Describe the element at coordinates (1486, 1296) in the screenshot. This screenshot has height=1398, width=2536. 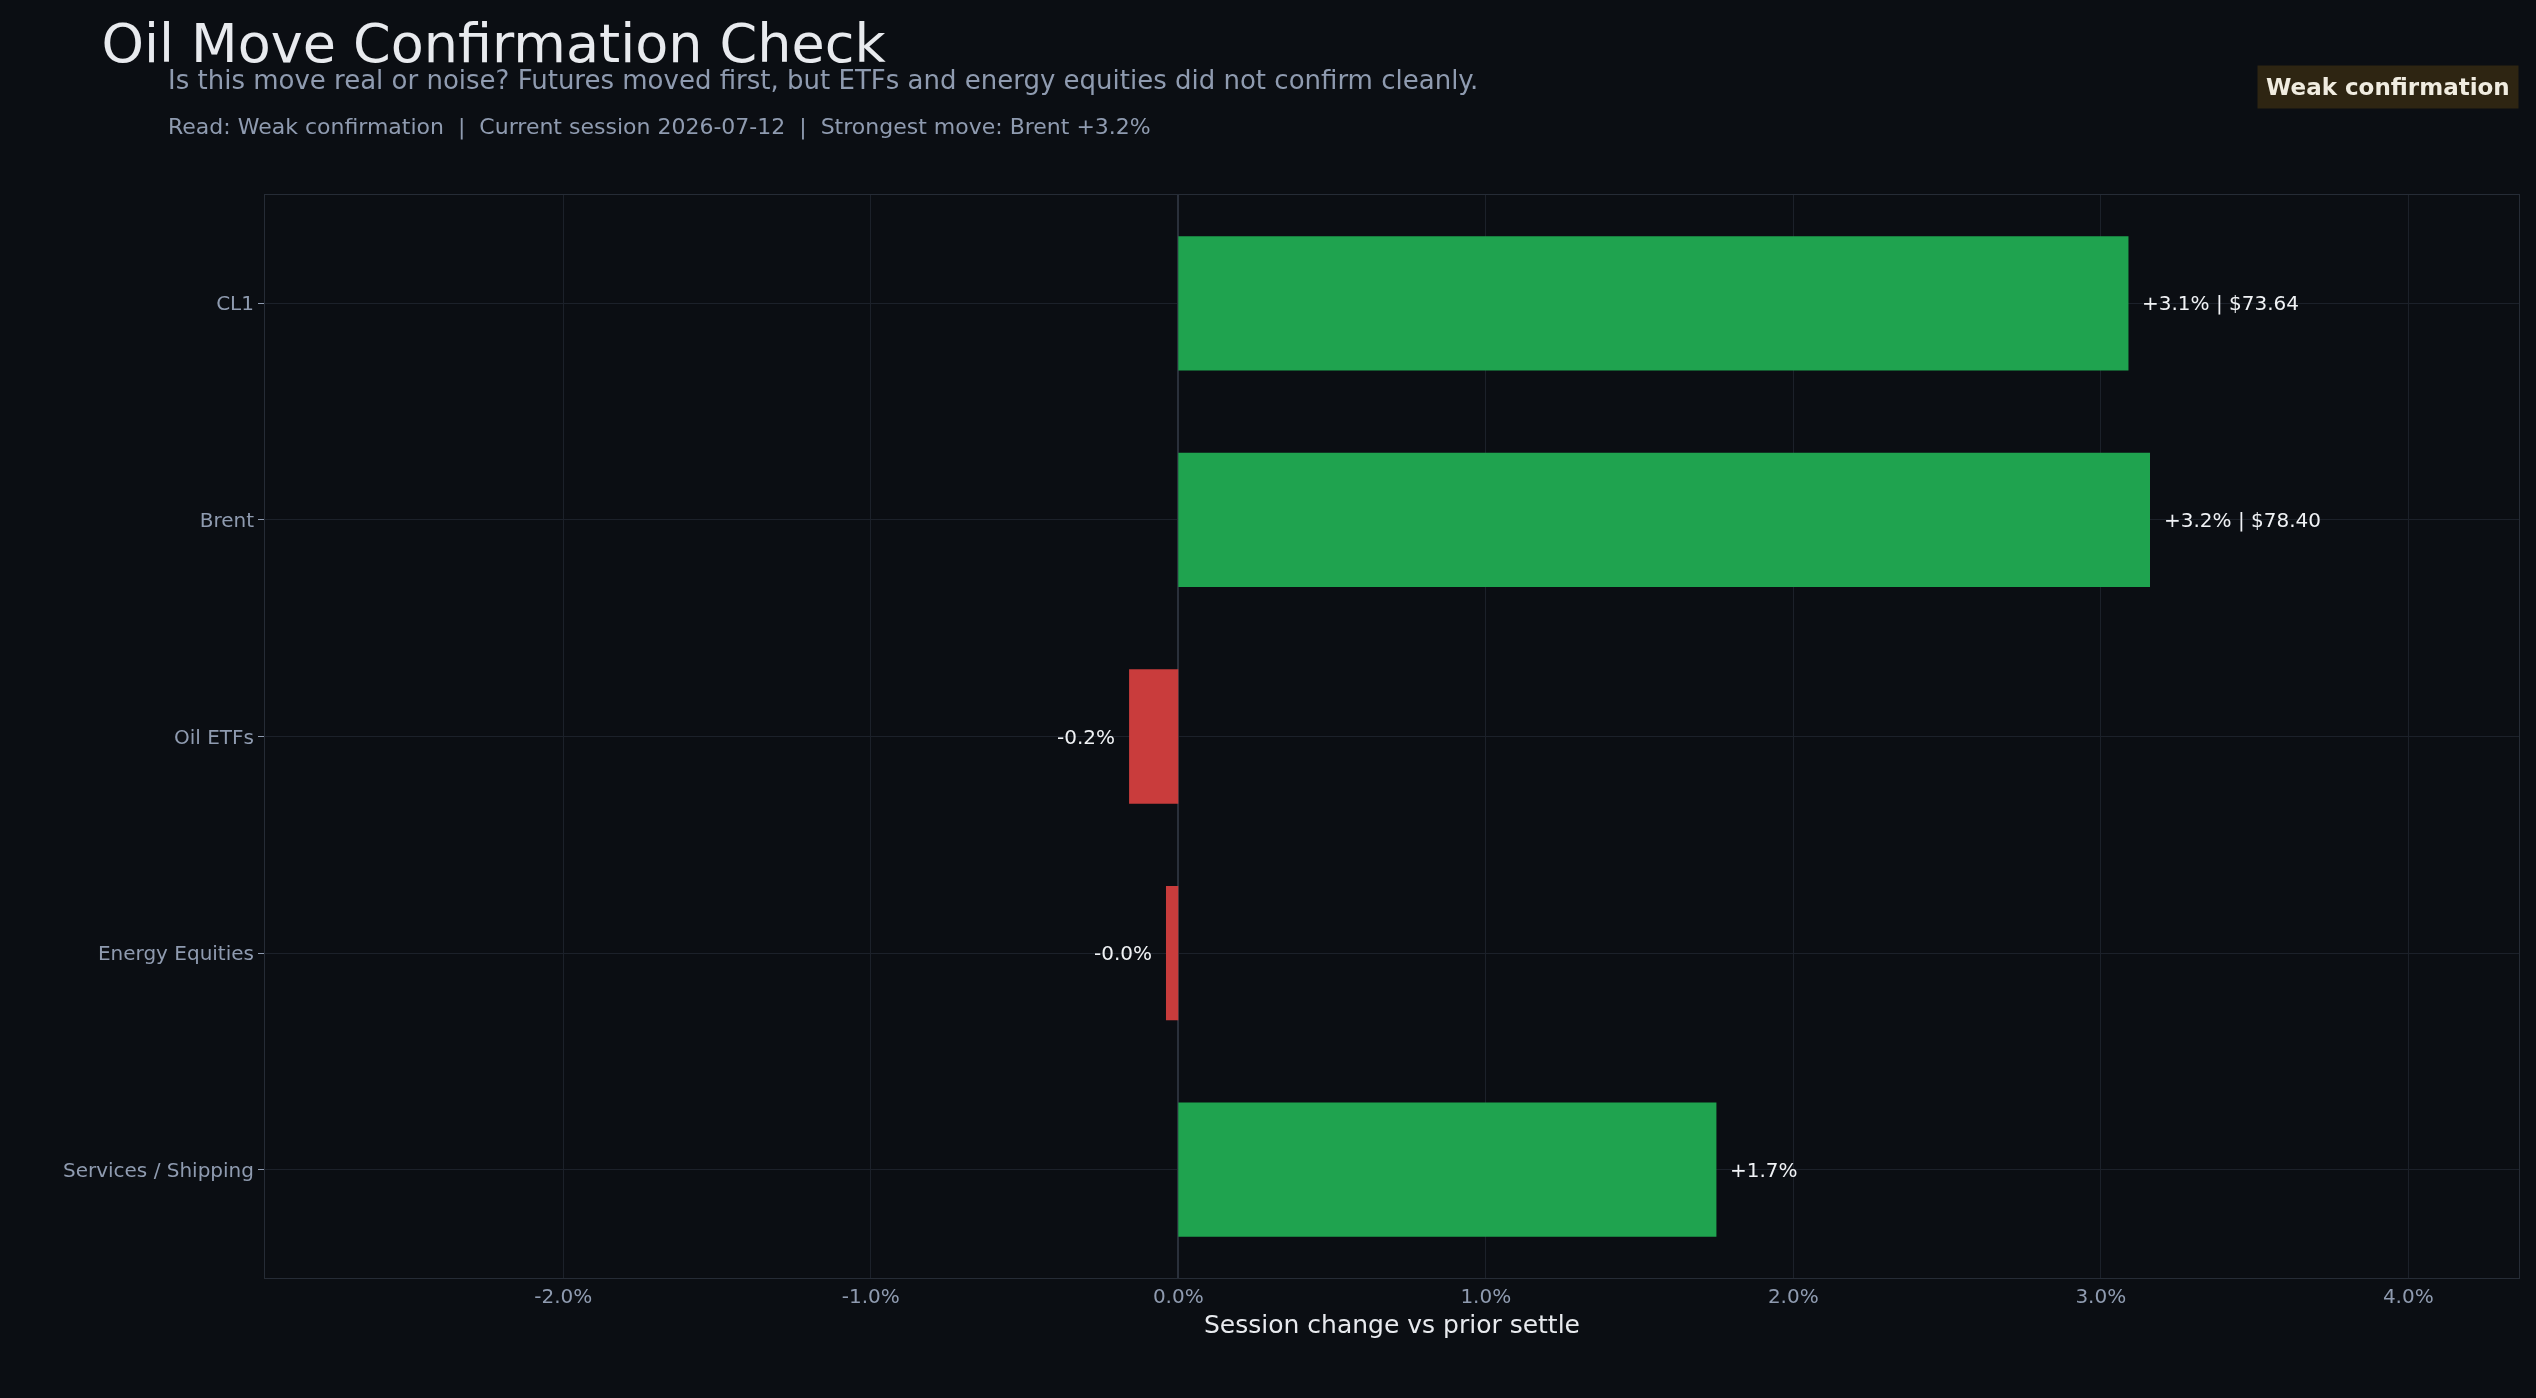
I see `x-tick-label: 1.0%` at that location.